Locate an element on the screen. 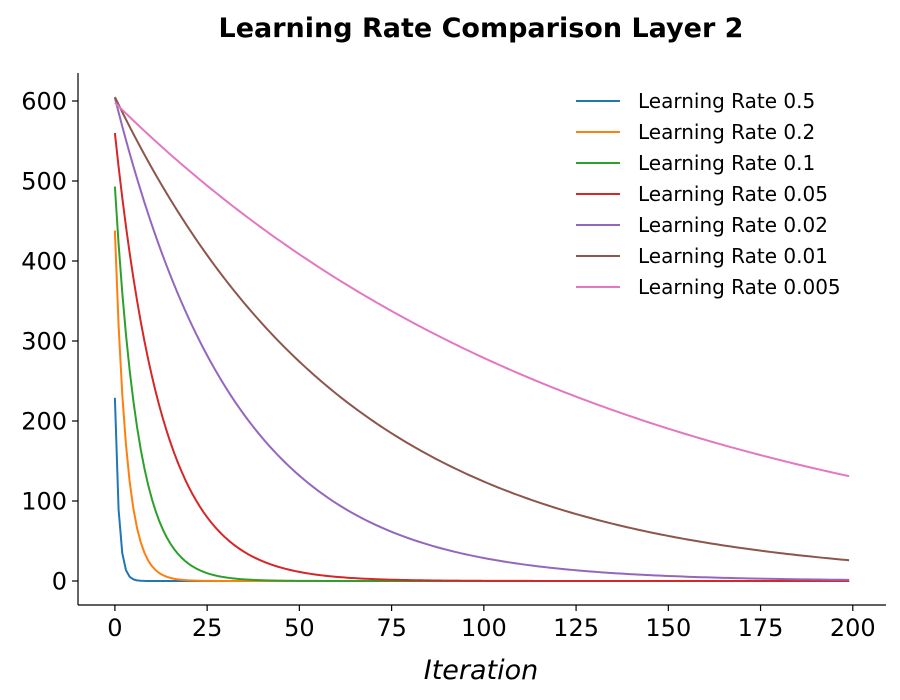 Image resolution: width=900 pixels, height=700 pixels. x-tick-label: 50 is located at coordinates (299, 628).